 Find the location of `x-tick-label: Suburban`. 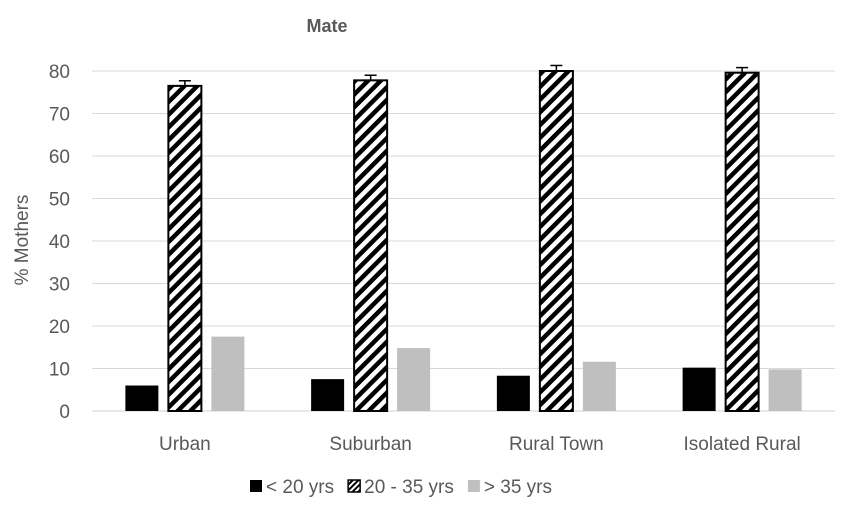

x-tick-label: Suburban is located at coordinates (370, 444).